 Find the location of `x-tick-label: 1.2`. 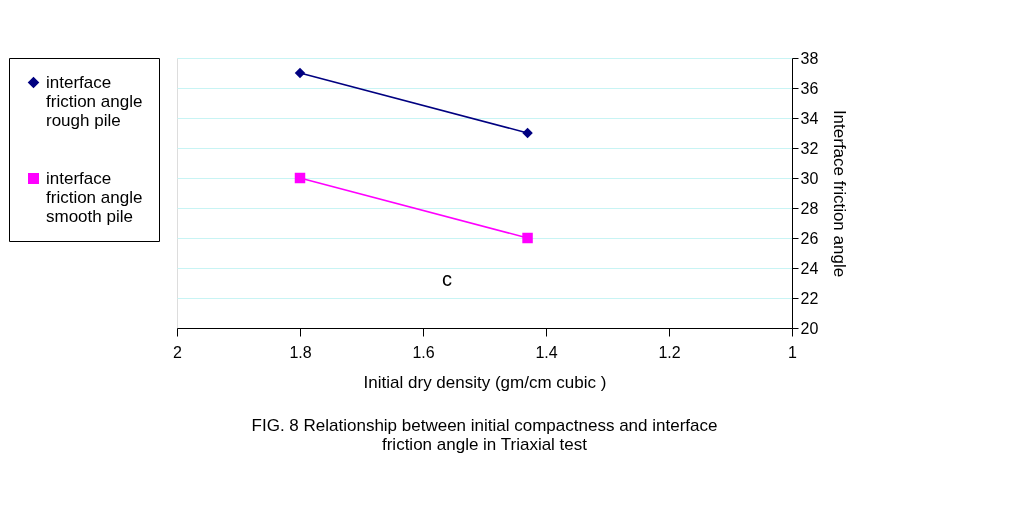

x-tick-label: 1.2 is located at coordinates (669, 352).